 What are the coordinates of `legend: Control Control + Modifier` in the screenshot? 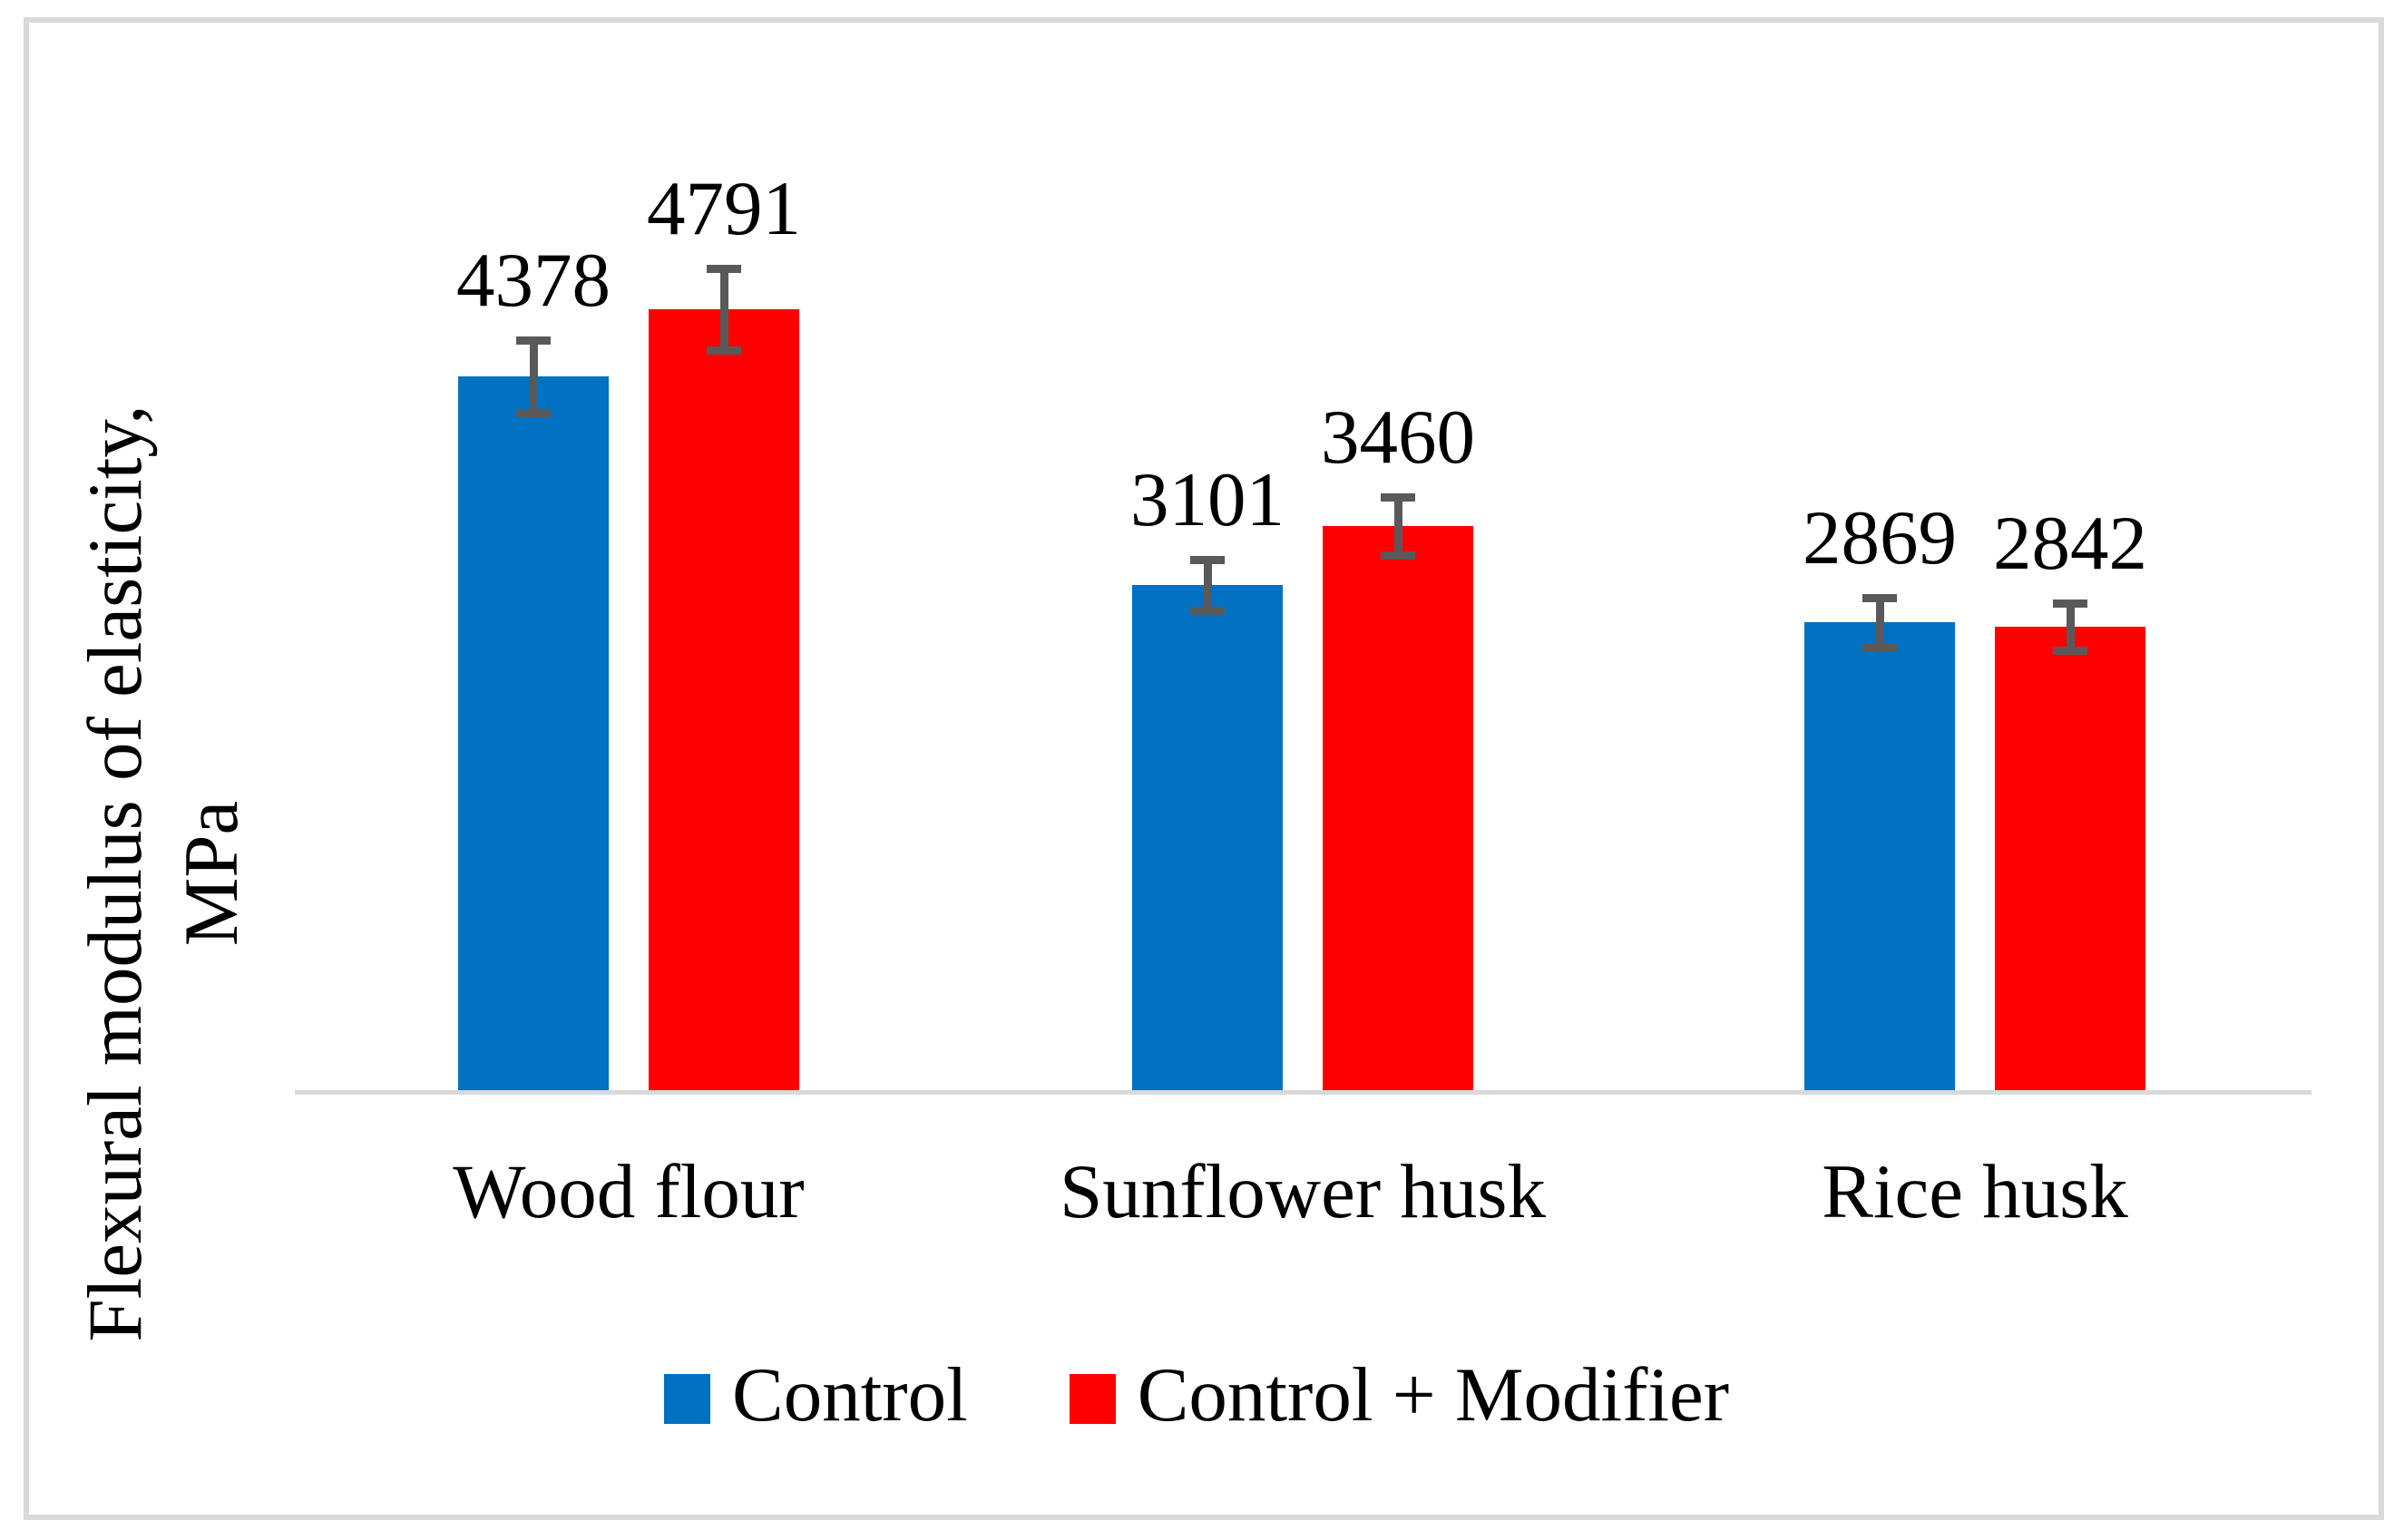 It's located at (1196, 1395).